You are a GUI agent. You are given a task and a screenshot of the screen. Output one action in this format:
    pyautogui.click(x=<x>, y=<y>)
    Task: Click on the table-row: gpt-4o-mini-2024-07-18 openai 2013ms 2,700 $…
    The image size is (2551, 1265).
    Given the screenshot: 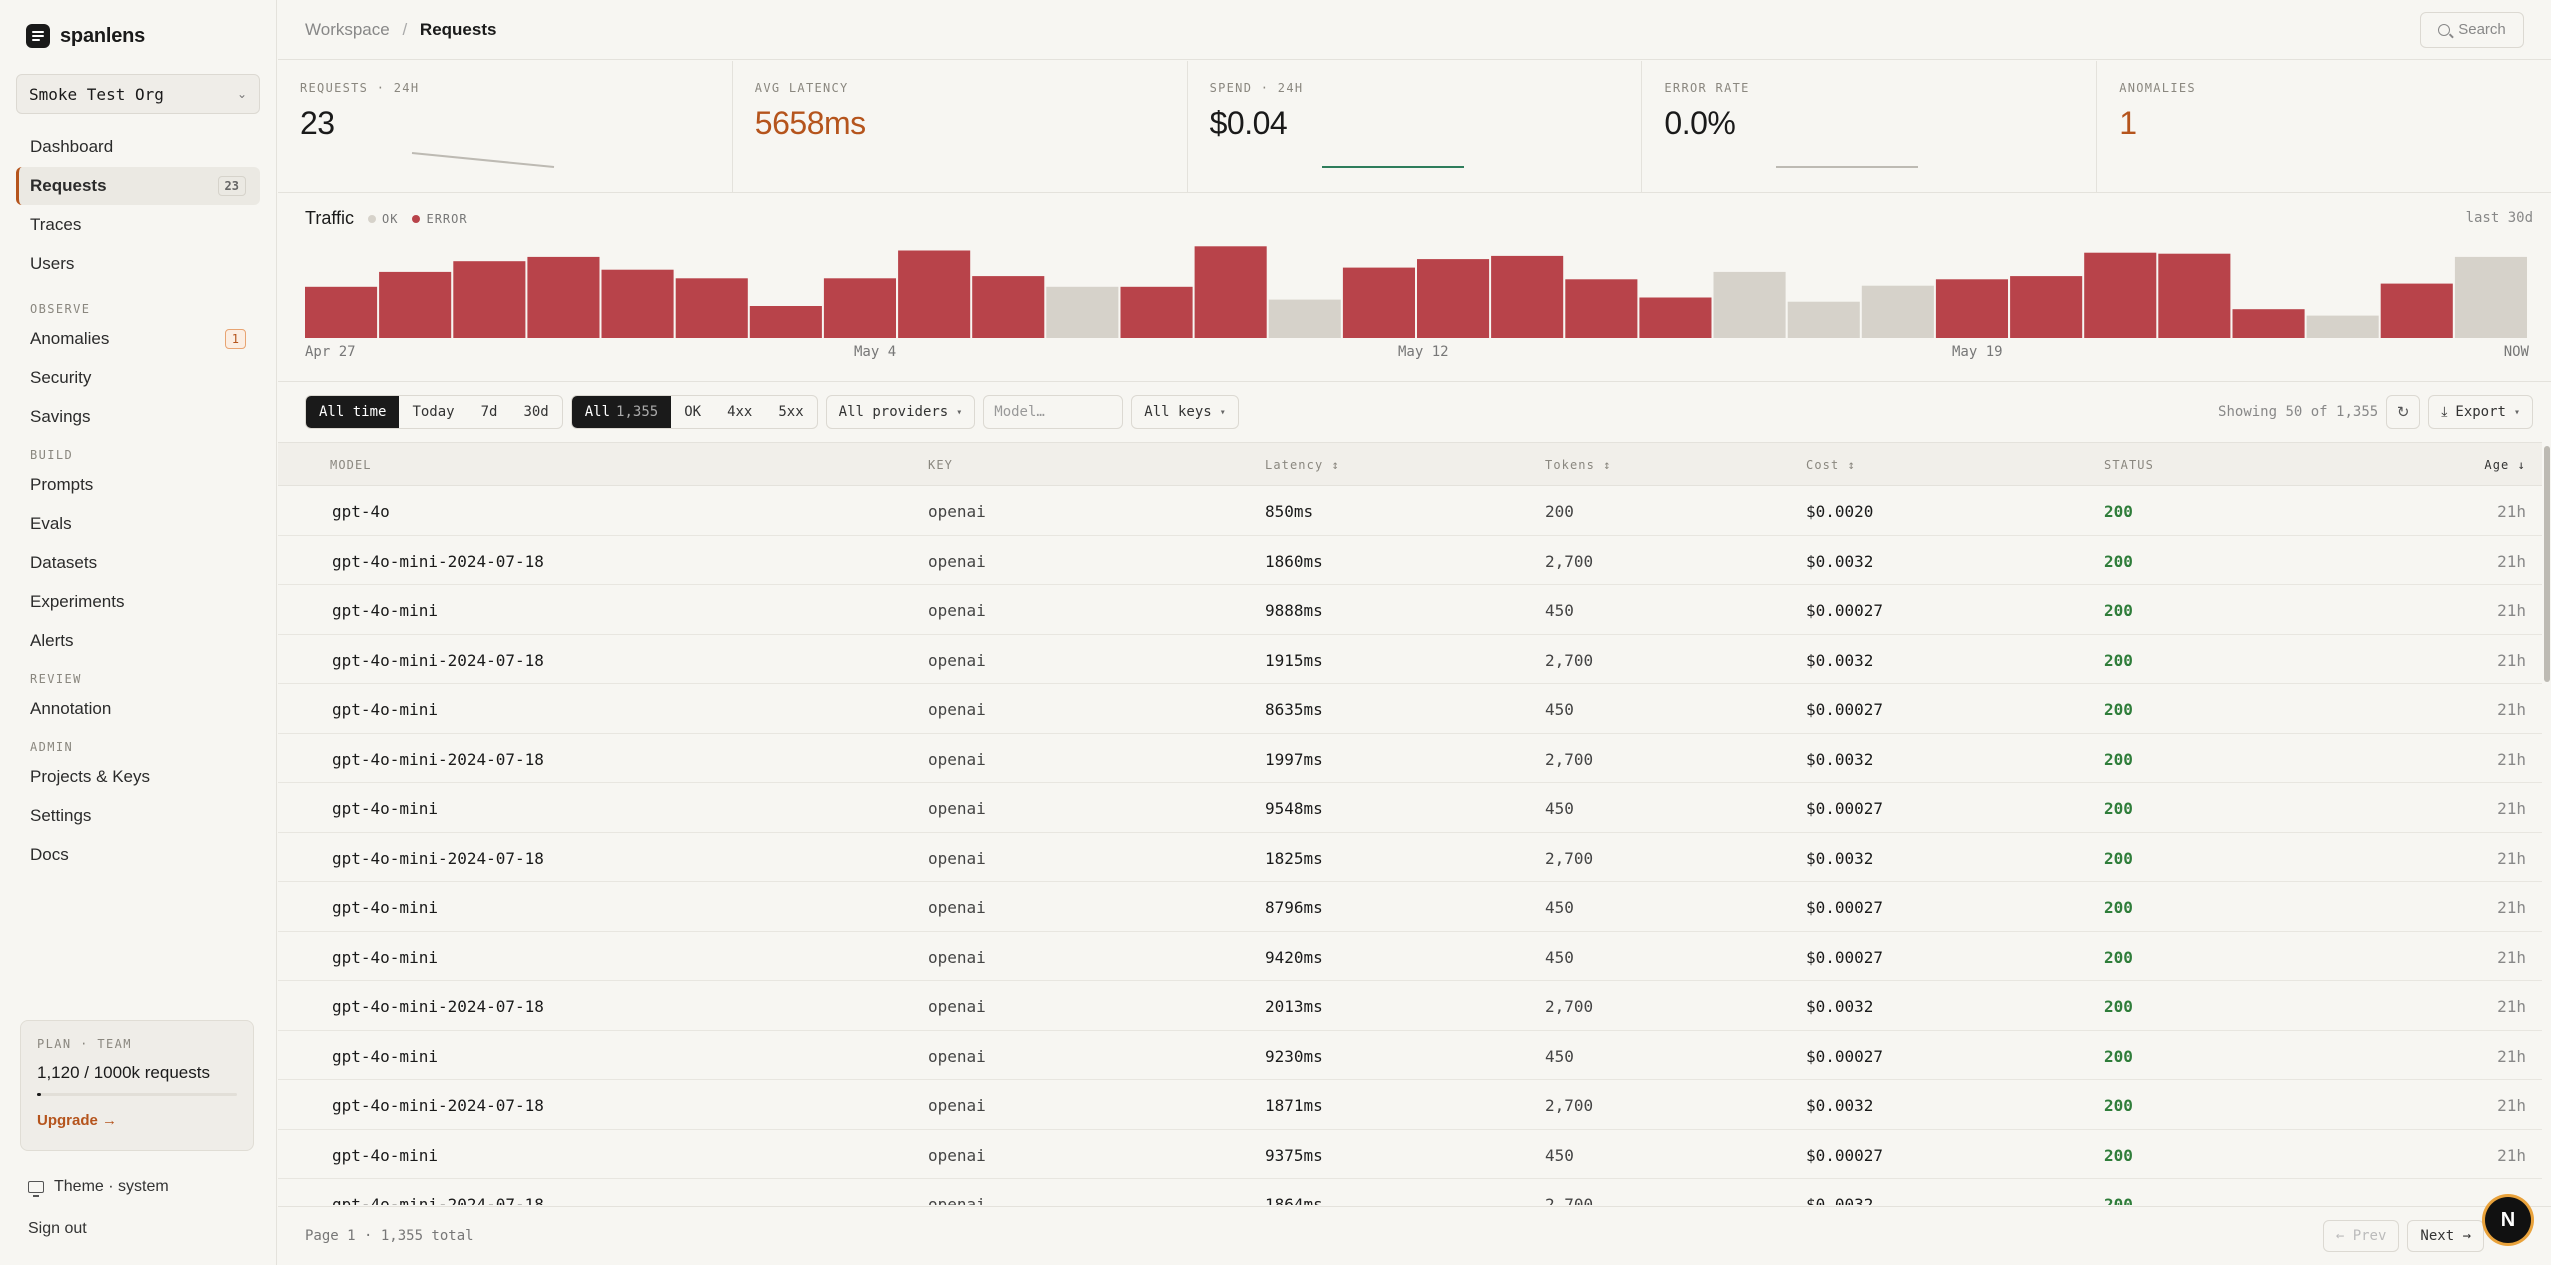 What is the action you would take?
    pyautogui.click(x=1410, y=1006)
    